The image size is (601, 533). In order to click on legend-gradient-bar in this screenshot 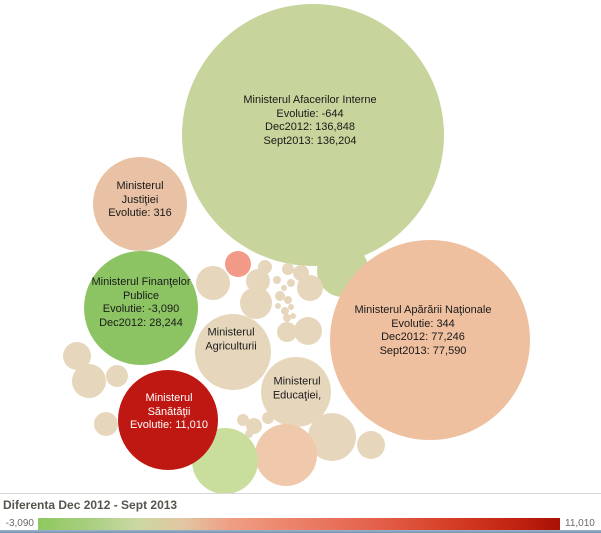, I will do `click(299, 524)`.